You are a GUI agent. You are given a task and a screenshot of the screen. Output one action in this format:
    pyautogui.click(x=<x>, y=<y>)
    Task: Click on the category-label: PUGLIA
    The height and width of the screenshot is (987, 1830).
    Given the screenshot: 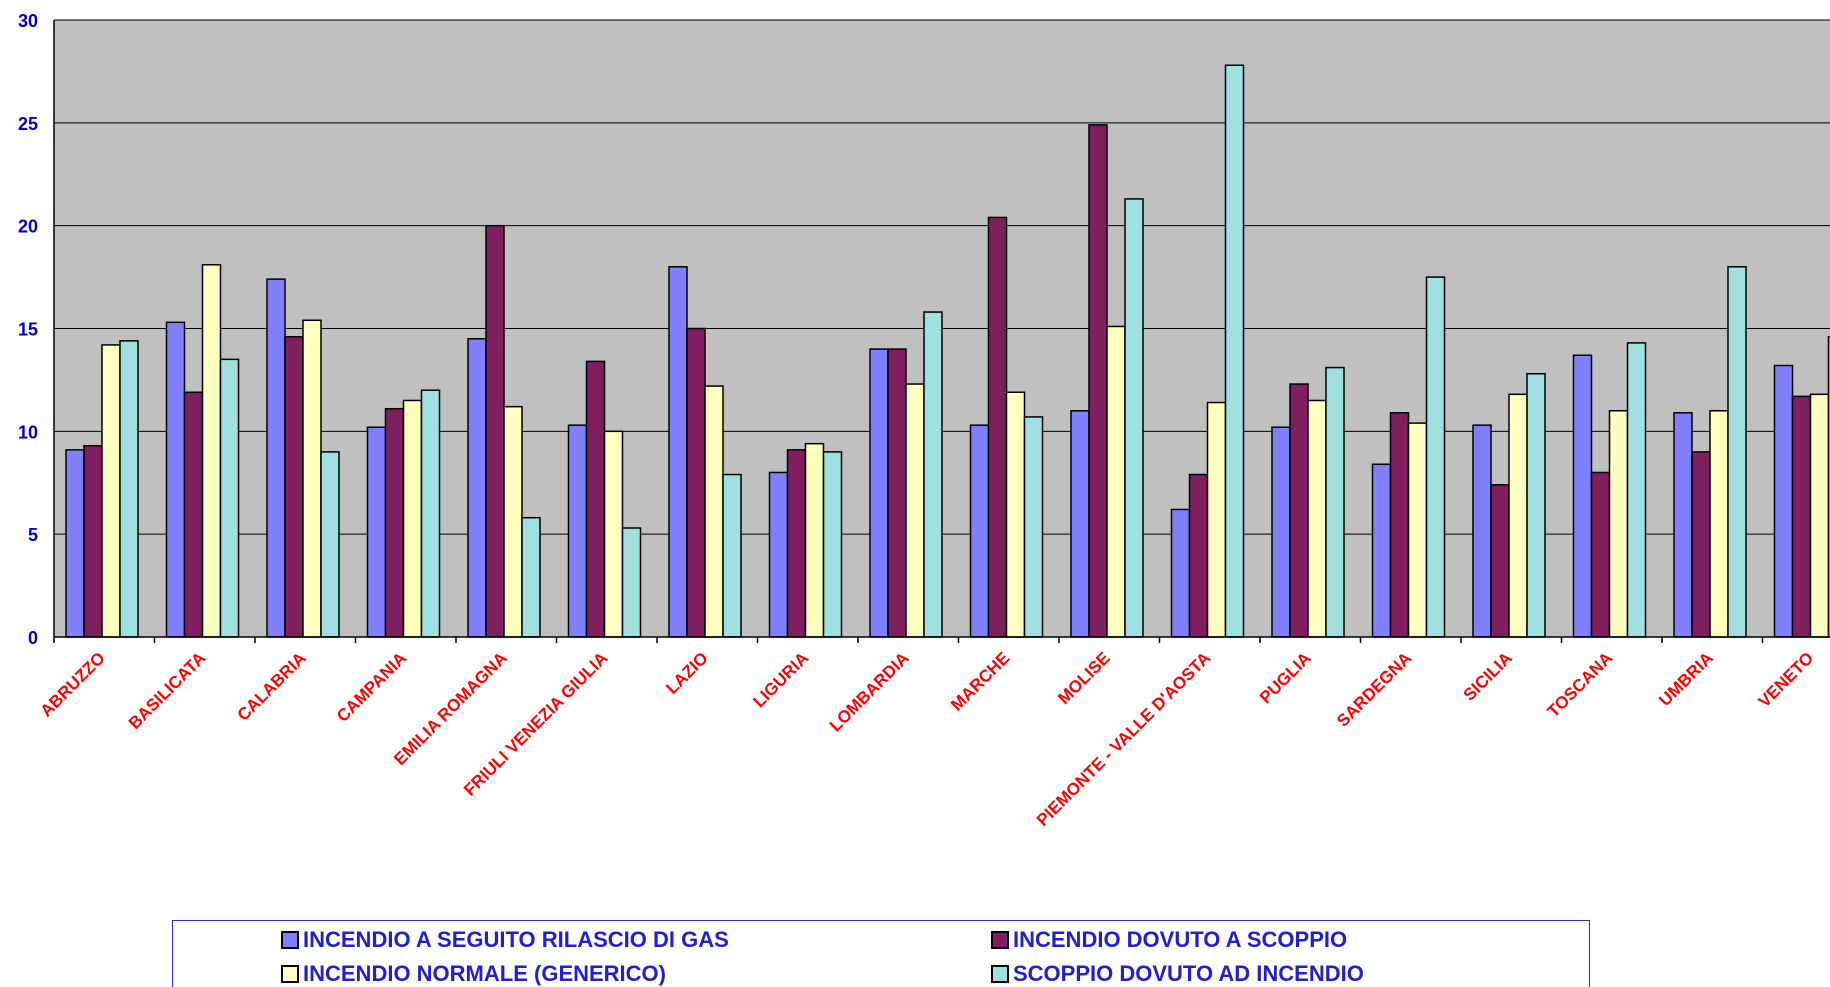 What is the action you would take?
    pyautogui.click(x=1285, y=677)
    